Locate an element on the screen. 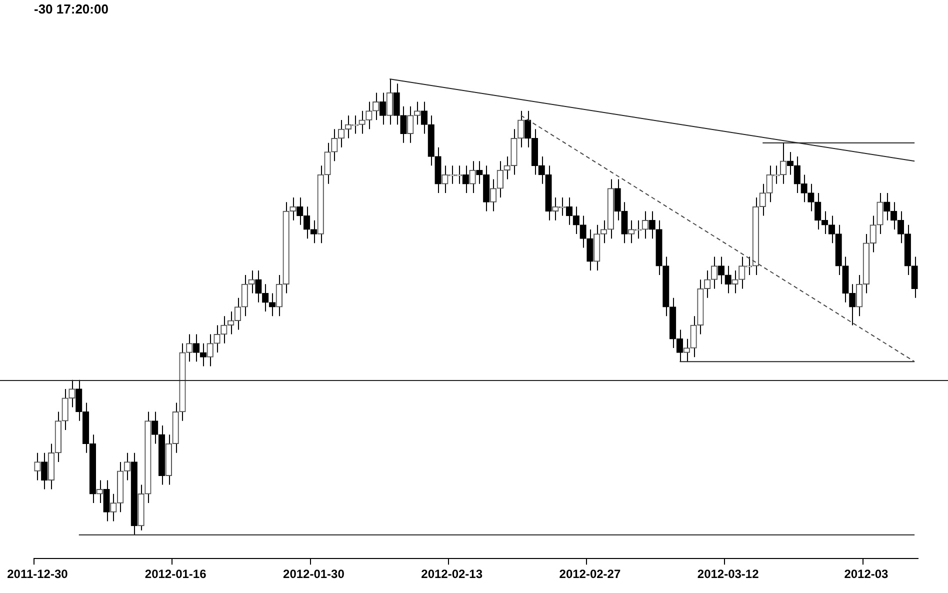 This screenshot has height=593, width=948. x-tick-label: 2012-02-27 is located at coordinates (590, 574).